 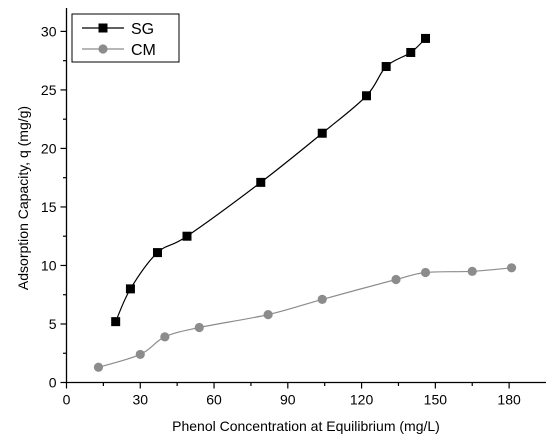 What do you see at coordinates (362, 400) in the screenshot?
I see `x-tick-label: 120` at bounding box center [362, 400].